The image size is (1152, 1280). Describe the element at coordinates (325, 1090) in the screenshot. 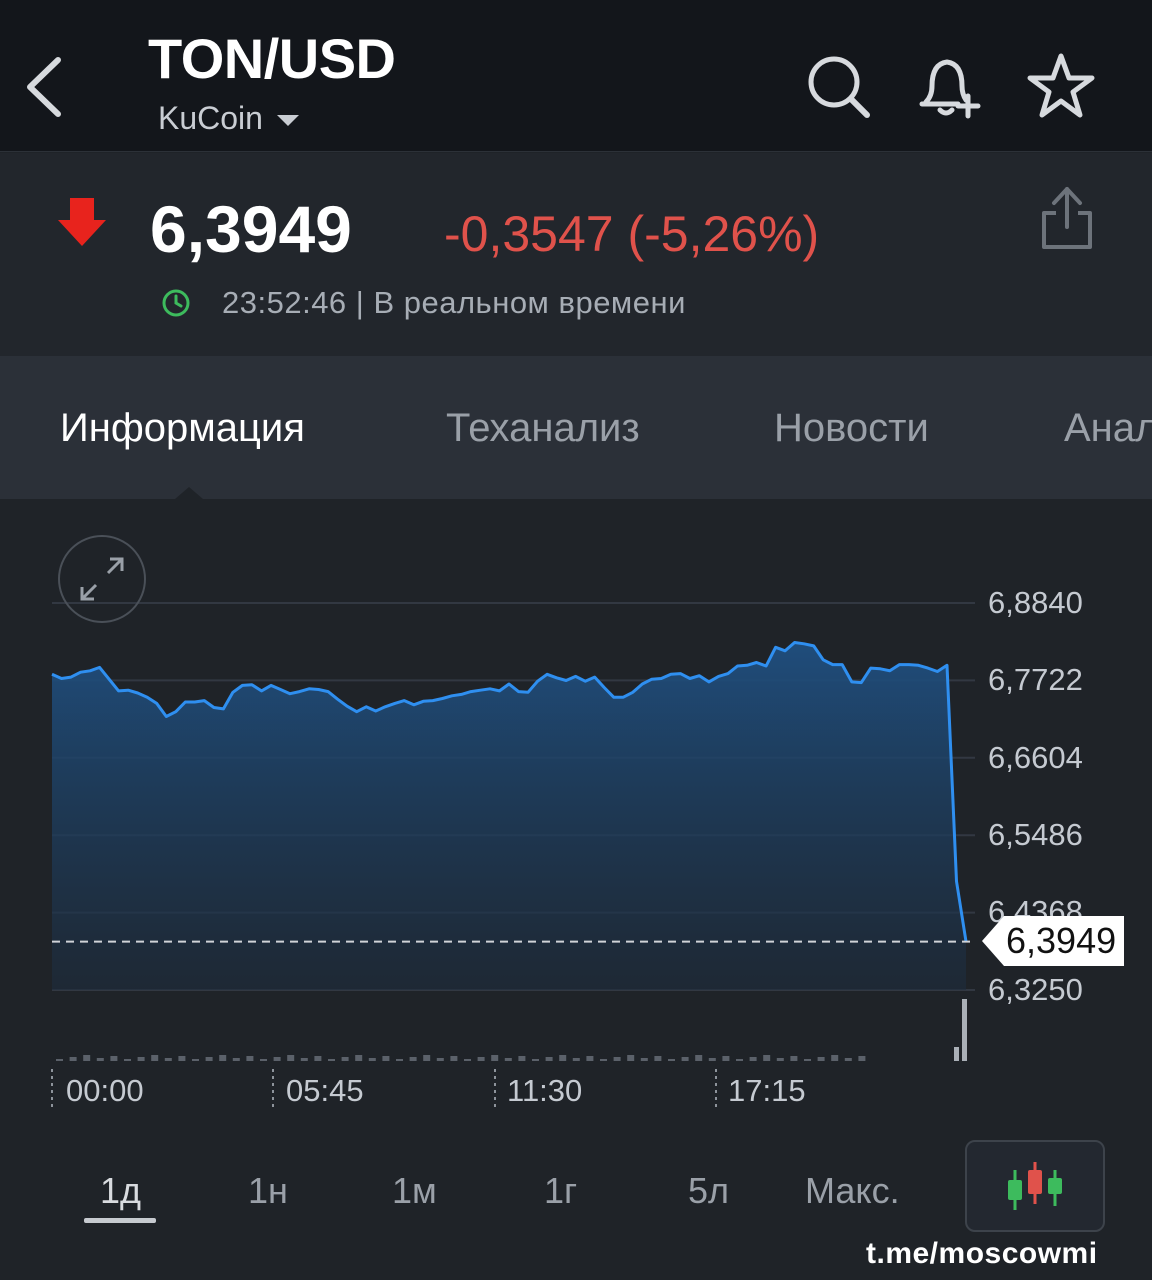

I see `x-tick-label: 05:45` at that location.